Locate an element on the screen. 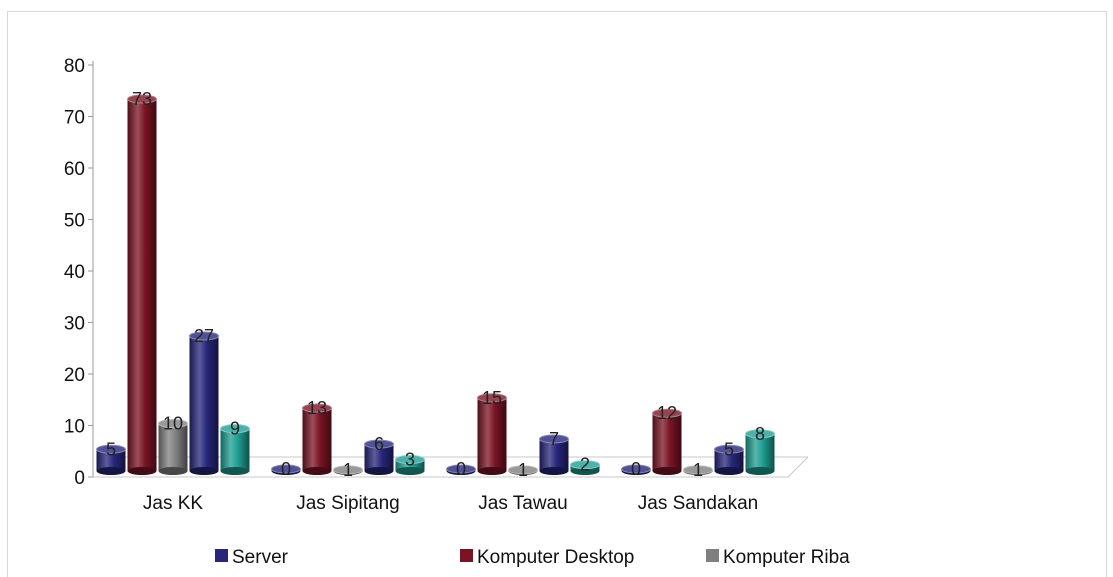 This screenshot has width=1113, height=577. data-label: 8 is located at coordinates (760, 434).